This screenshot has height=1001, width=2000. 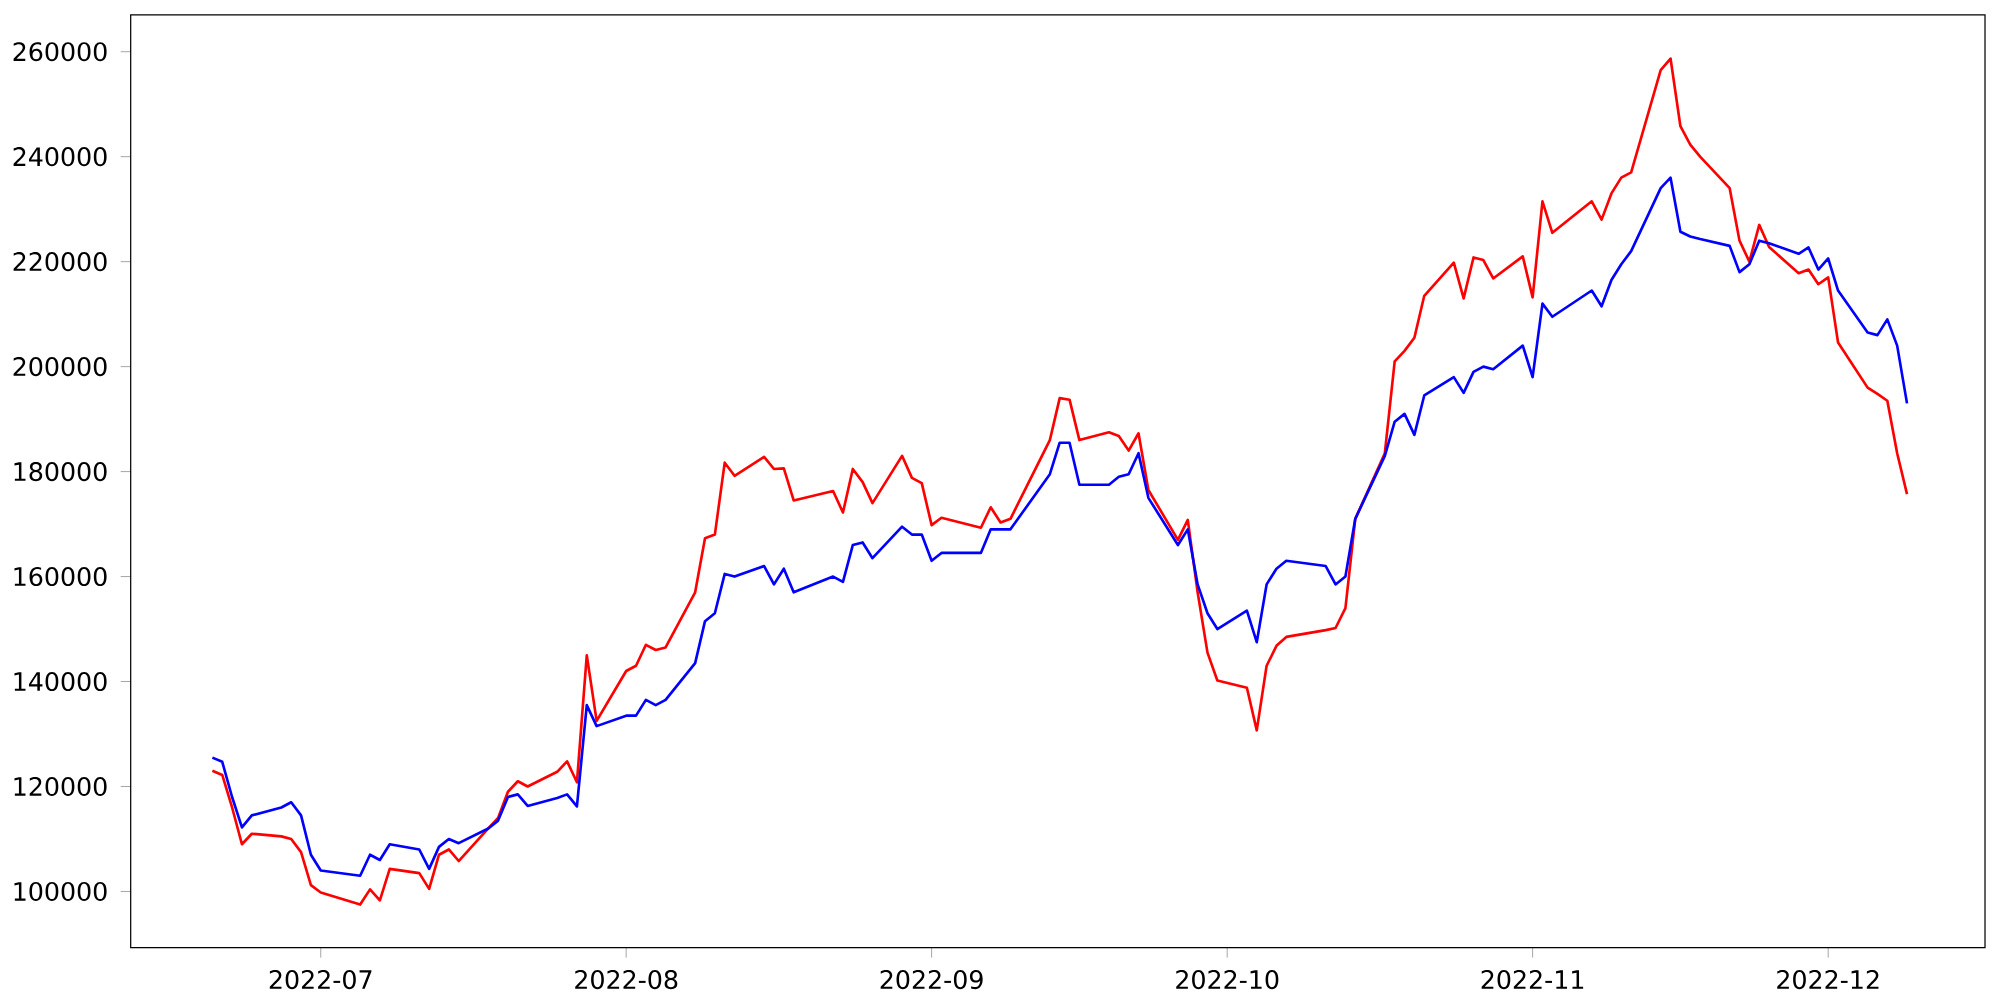 What do you see at coordinates (60, 262) in the screenshot?
I see `y-tick-label: 220000` at bounding box center [60, 262].